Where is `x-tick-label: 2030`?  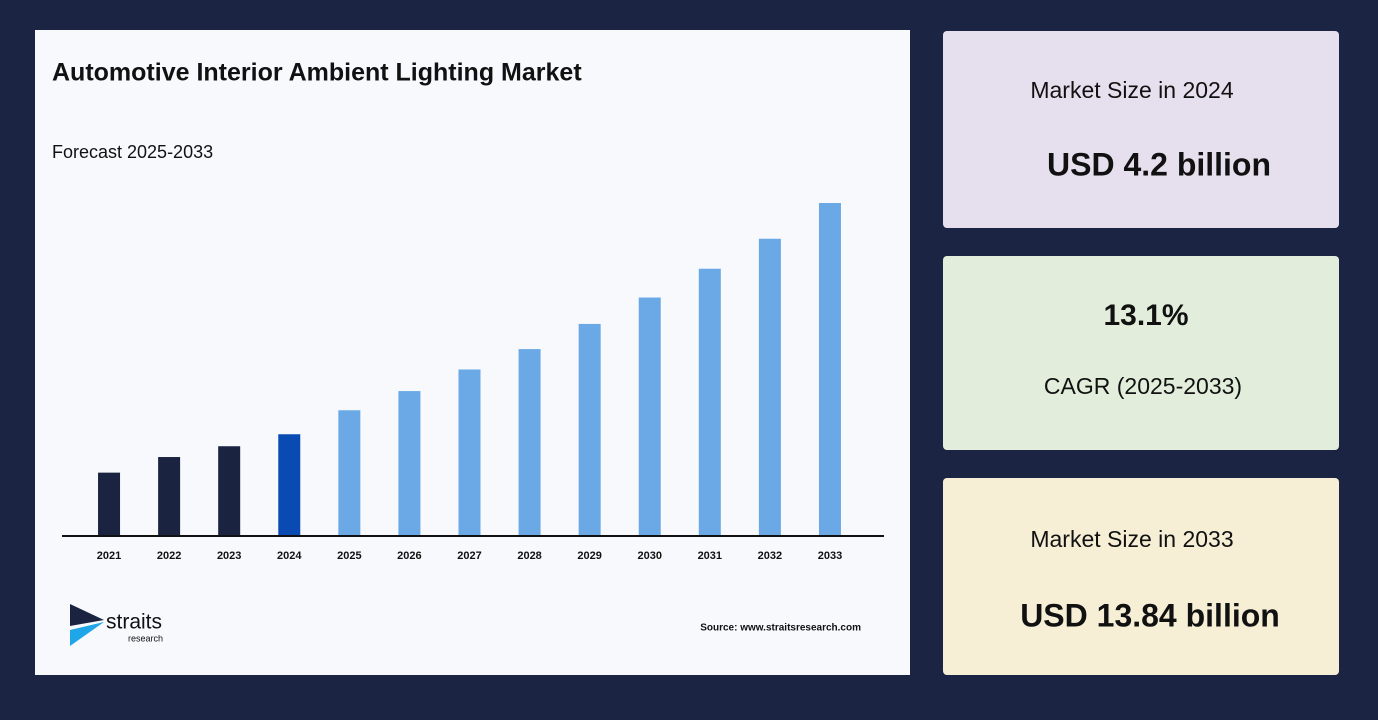
x-tick-label: 2030 is located at coordinates (649, 556).